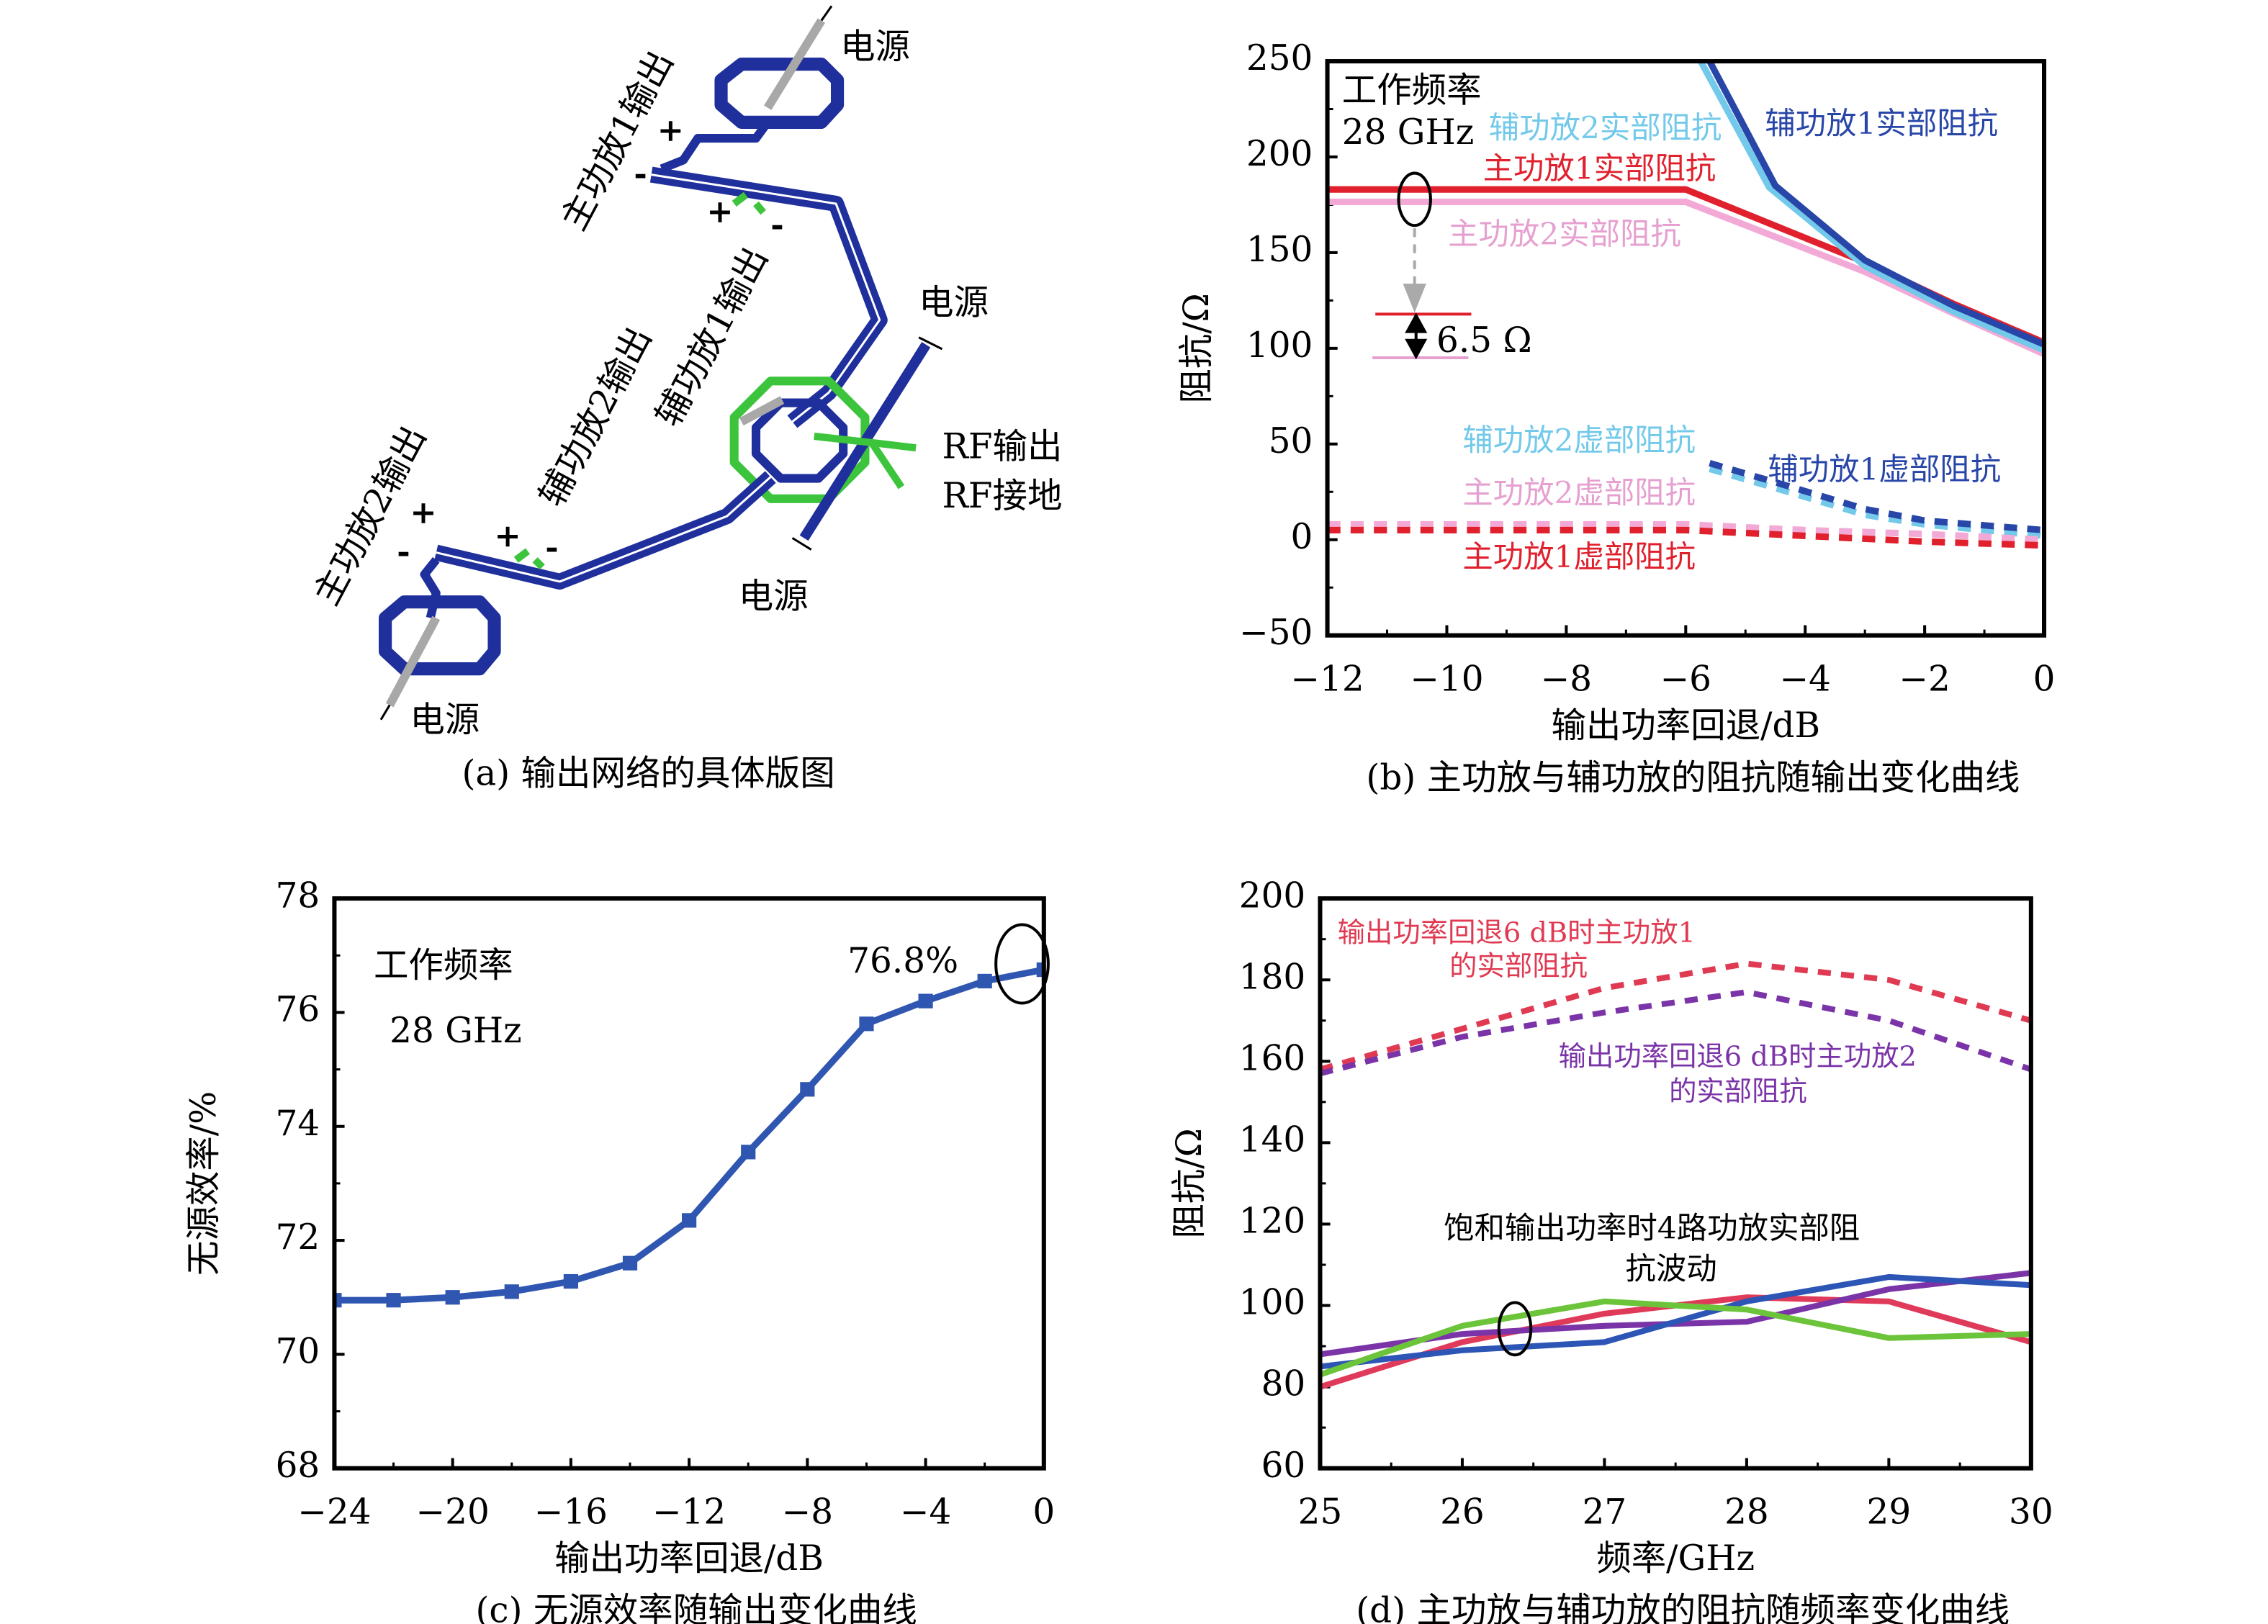 Image resolution: width=2268 pixels, height=1624 pixels. Describe the element at coordinates (875, 47) in the screenshot. I see `label-power-top: 电源` at that location.